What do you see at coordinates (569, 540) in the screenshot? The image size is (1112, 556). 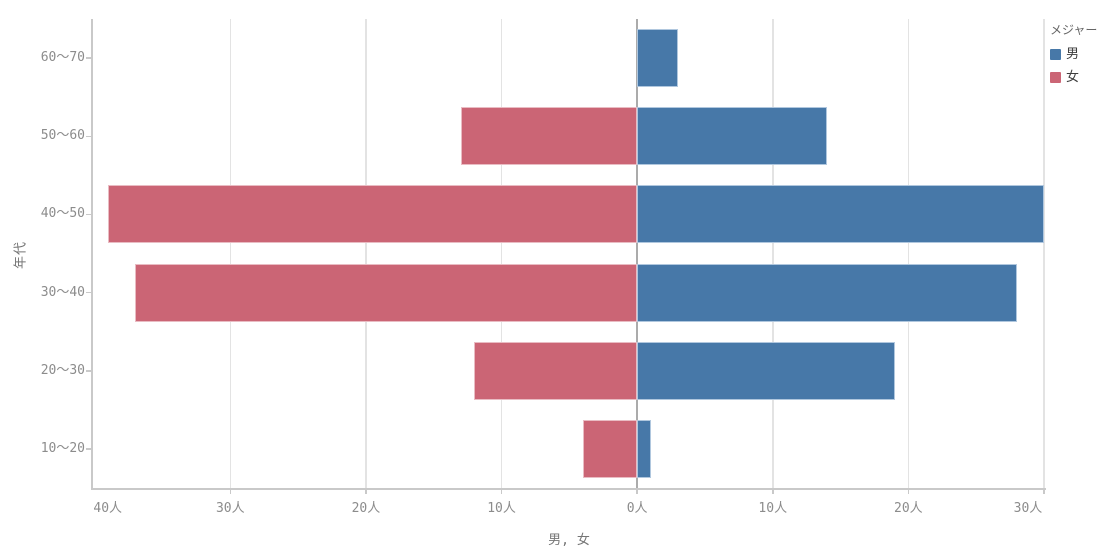 I see `x-axis-title: 男, 女` at bounding box center [569, 540].